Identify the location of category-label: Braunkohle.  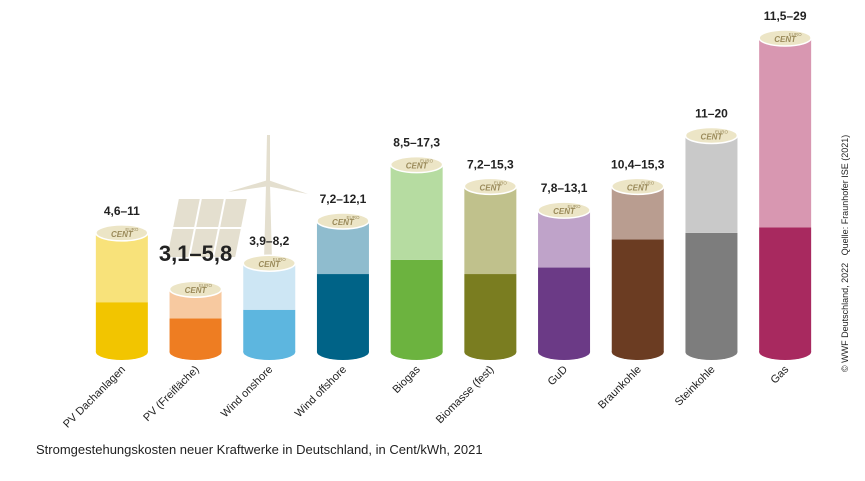
(620, 388).